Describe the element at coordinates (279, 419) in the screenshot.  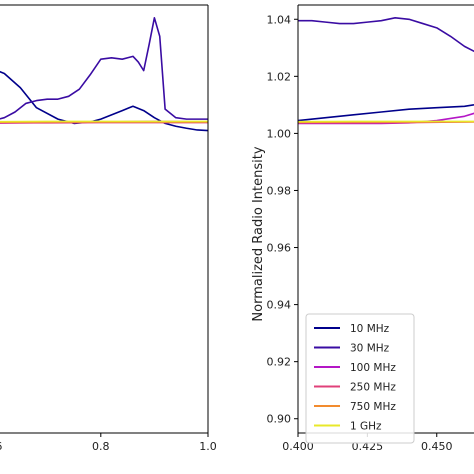
I see `y-tick-label: 0.90` at that location.